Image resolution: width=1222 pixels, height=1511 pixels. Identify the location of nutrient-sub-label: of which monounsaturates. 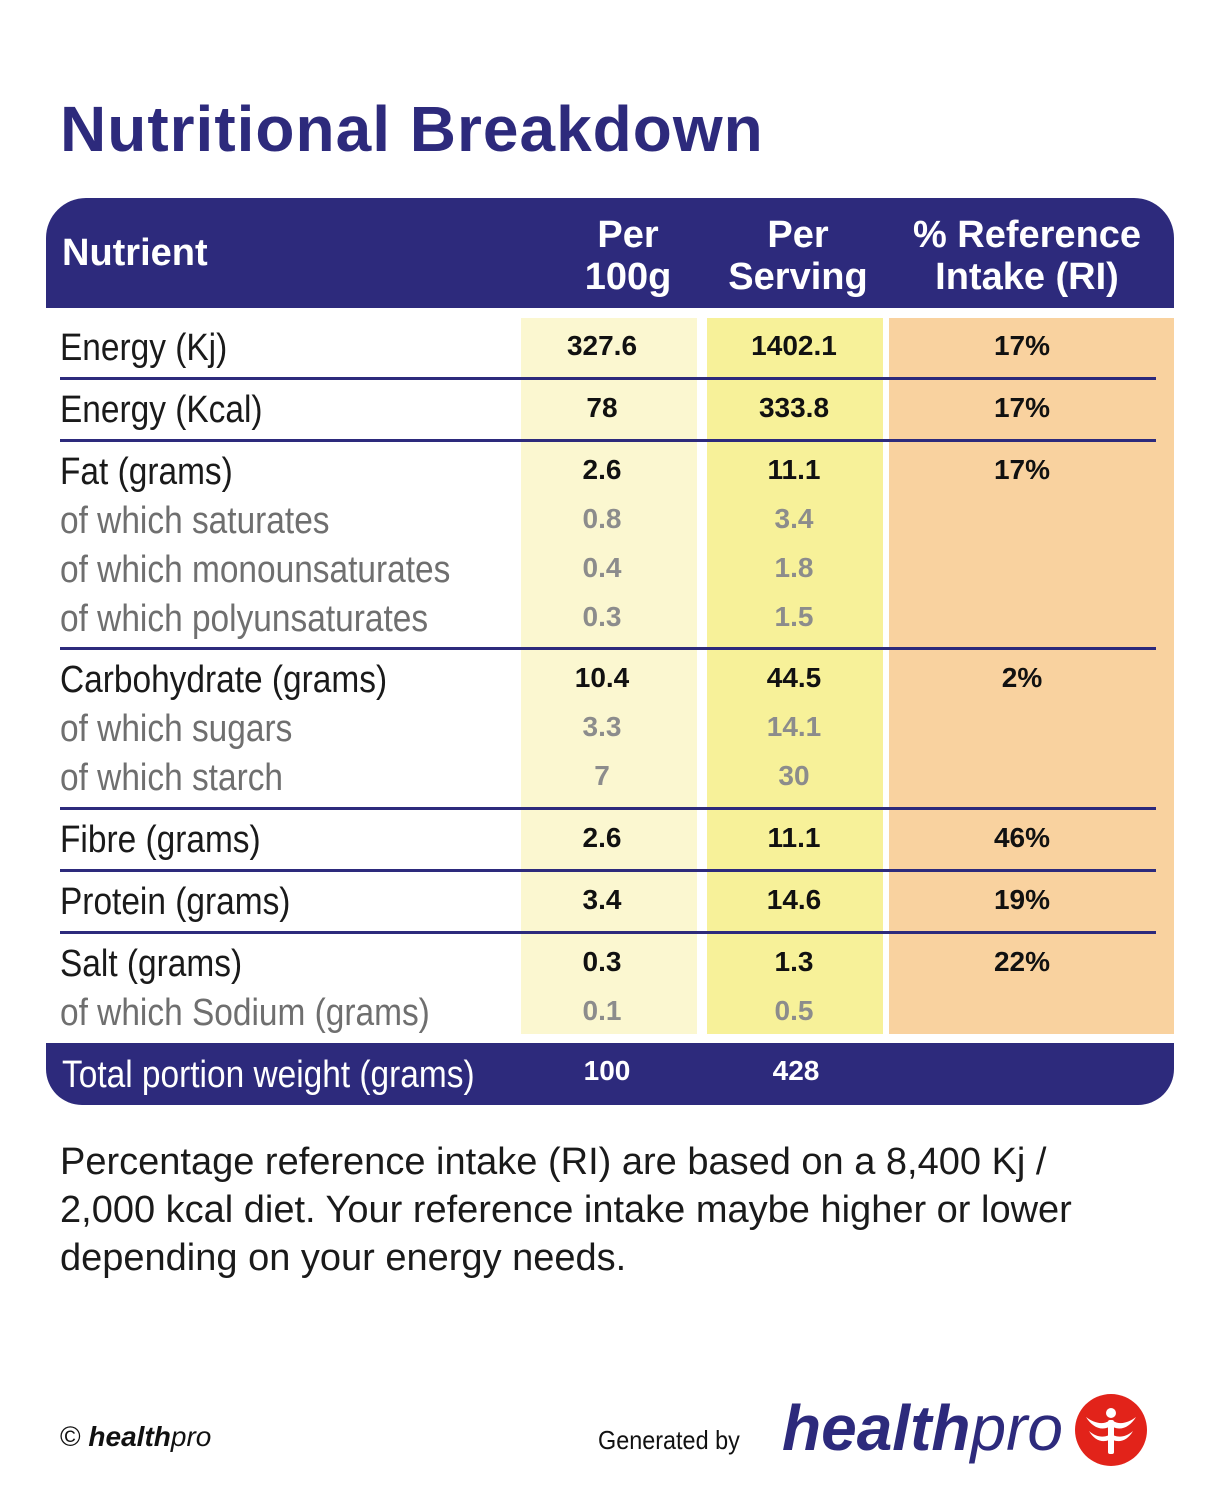
(255, 570).